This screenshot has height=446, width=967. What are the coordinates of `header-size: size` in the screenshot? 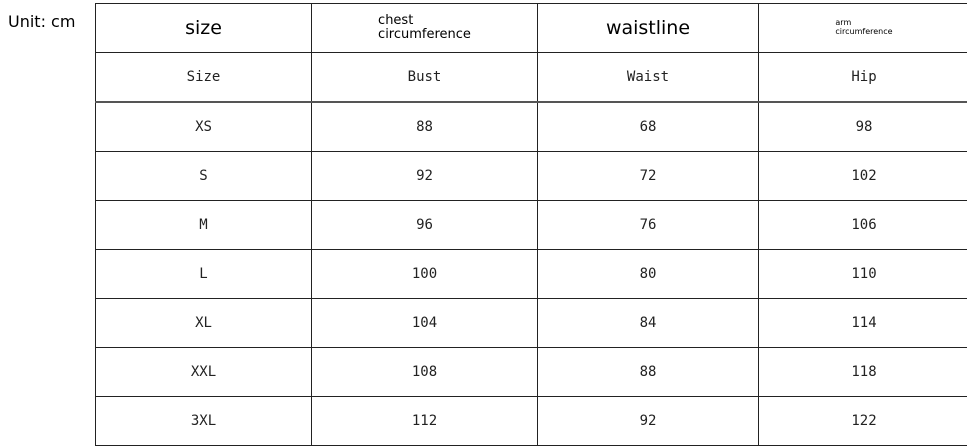 It's located at (204, 28).